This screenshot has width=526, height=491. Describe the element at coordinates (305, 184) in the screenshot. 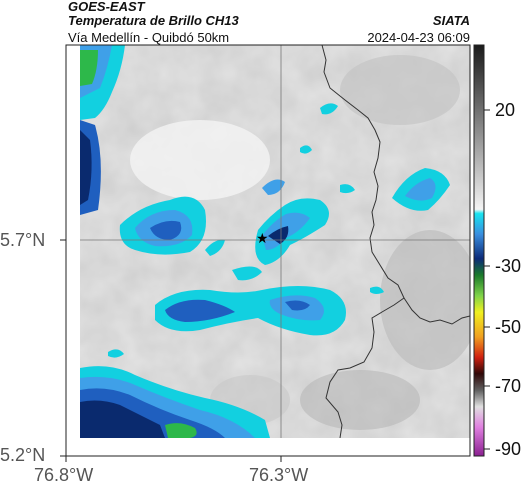

I see `cloud-center` at that location.